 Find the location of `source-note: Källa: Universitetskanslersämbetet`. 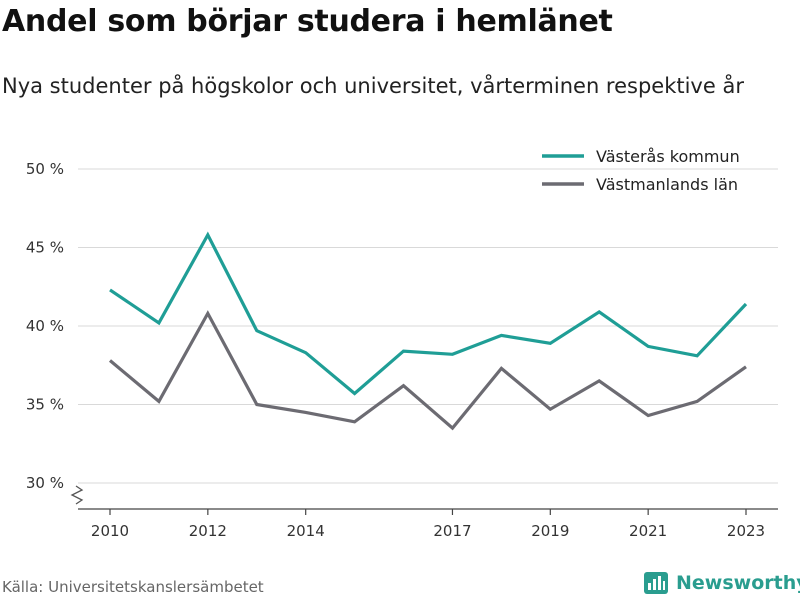

source-note: Källa: Universitetskanslersämbetet is located at coordinates (133, 587).